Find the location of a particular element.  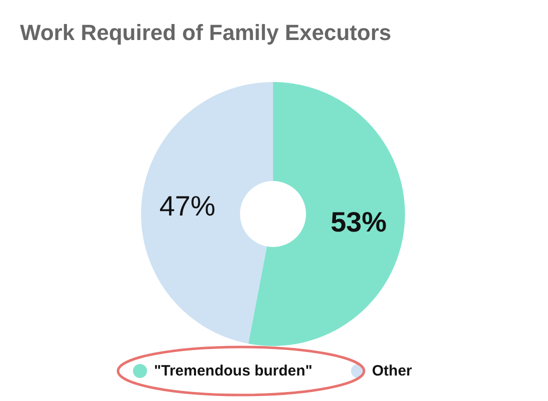

legend-label: "Tremendous burden" is located at coordinates (233, 371).